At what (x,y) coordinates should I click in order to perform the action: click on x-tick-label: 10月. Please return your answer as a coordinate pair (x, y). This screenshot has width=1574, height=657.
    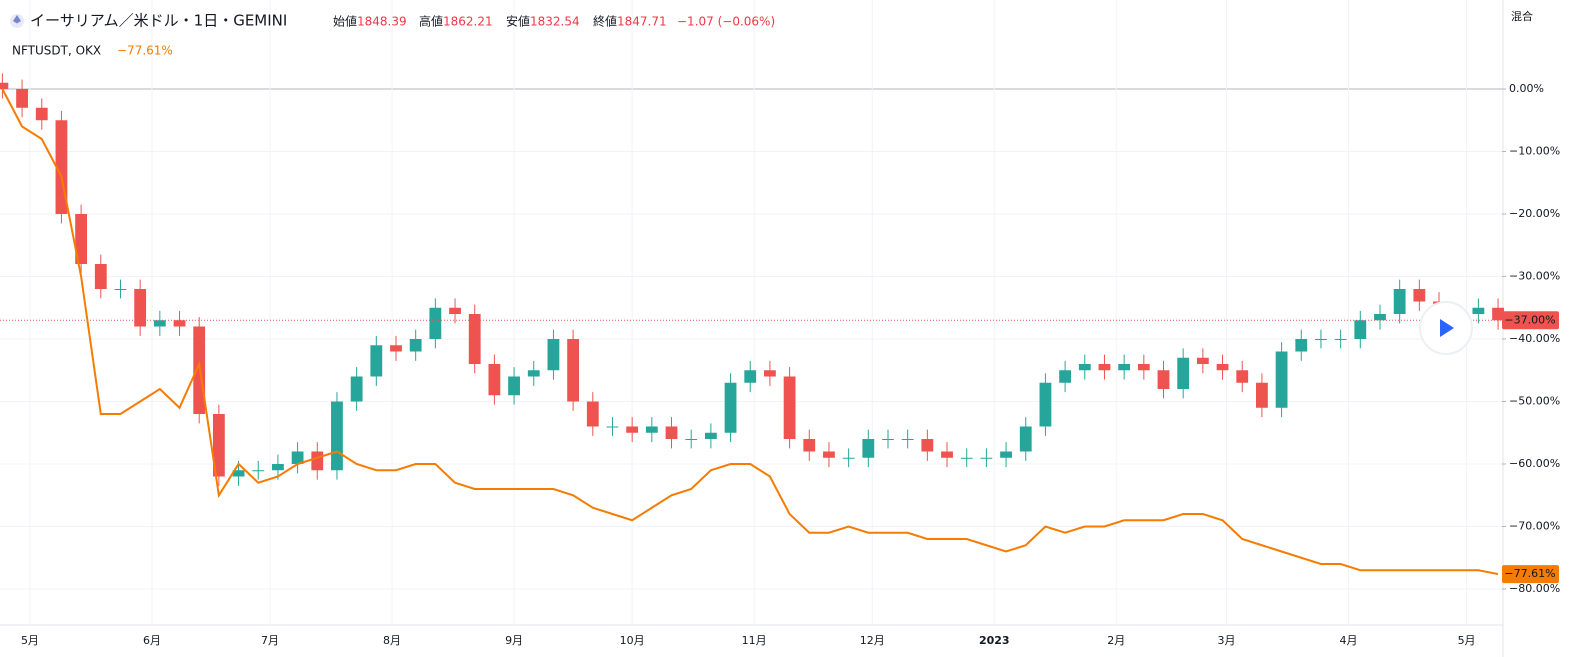
    Looking at the image, I should click on (632, 640).